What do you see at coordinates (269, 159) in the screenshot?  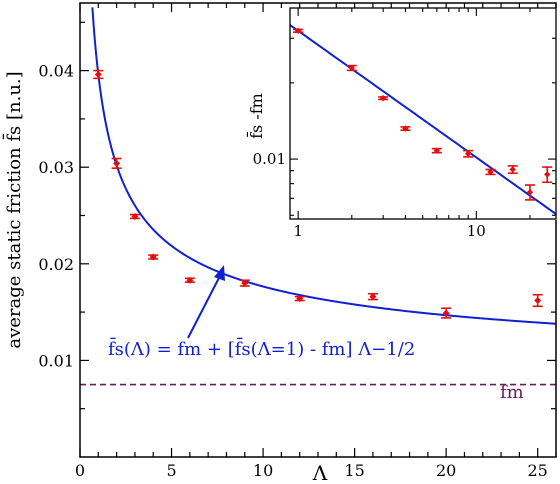 I see `inset-y-tick-label: 0.01` at bounding box center [269, 159].